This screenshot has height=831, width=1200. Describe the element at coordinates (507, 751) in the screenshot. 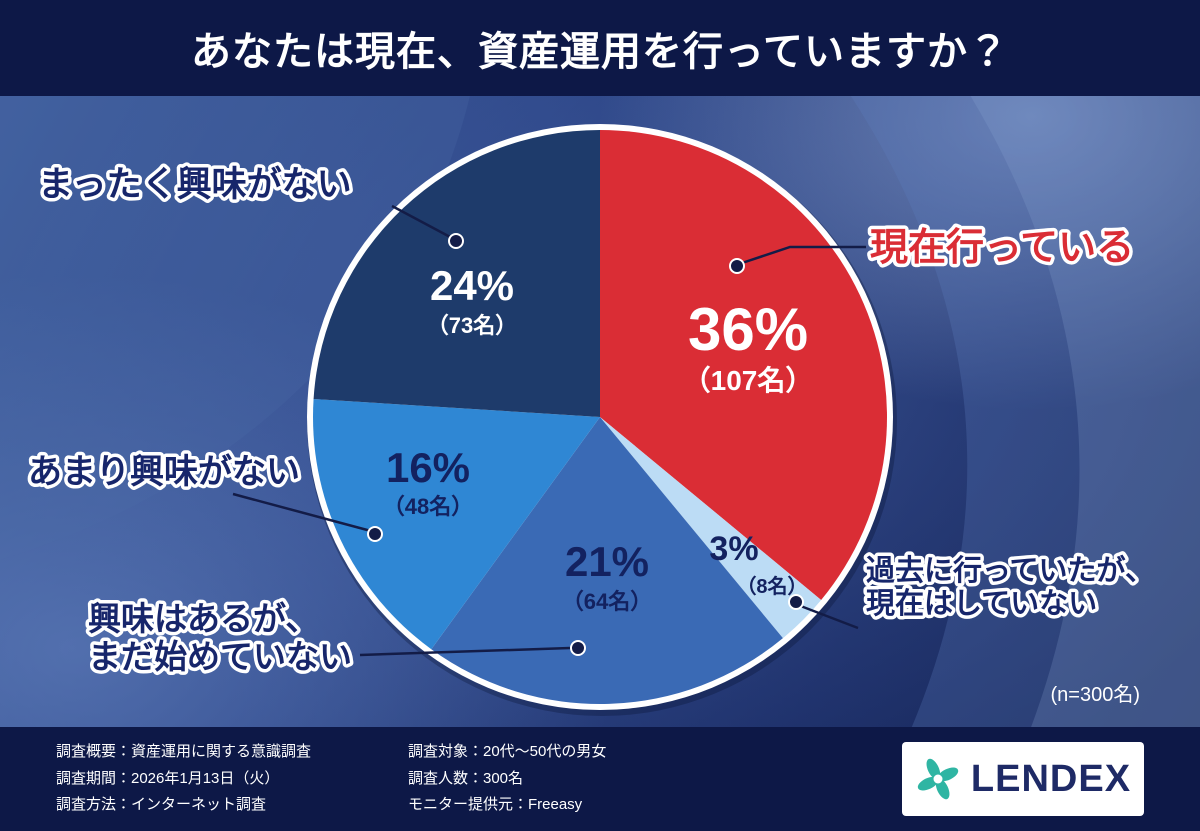

I see `survey-target: 調査対象：20代〜50代の男女` at that location.